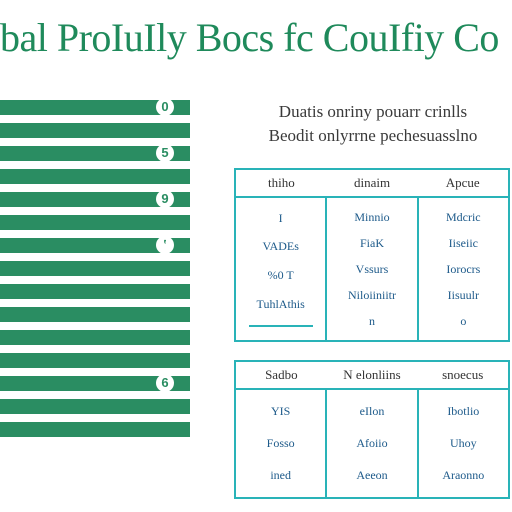  I want to click on table-header-cell: thiho, so click(281, 182).